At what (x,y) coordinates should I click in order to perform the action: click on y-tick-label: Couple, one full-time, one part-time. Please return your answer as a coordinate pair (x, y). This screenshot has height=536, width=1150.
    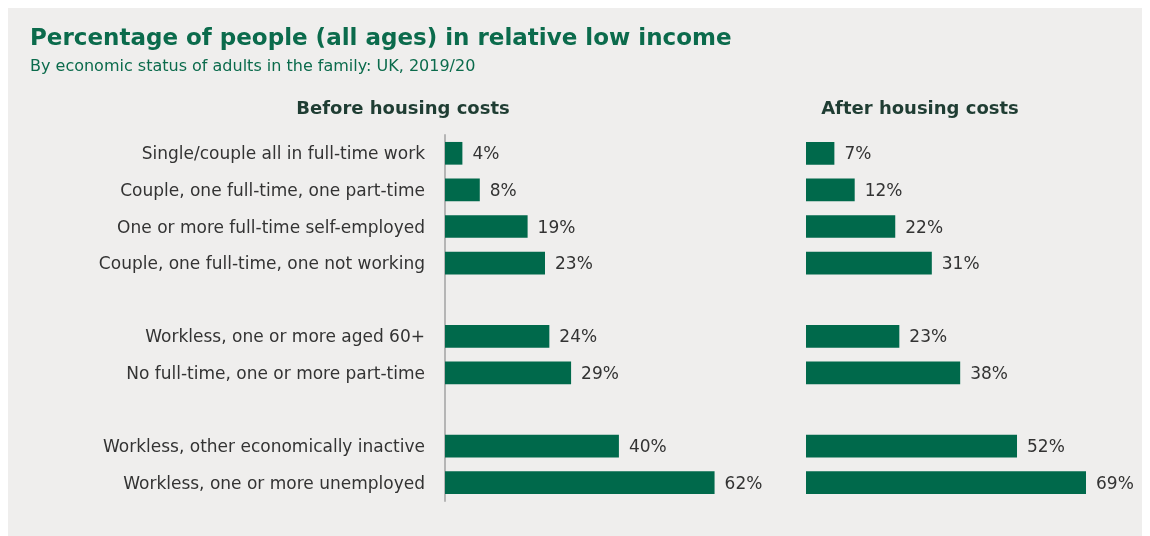
    Looking at the image, I should click on (272, 189).